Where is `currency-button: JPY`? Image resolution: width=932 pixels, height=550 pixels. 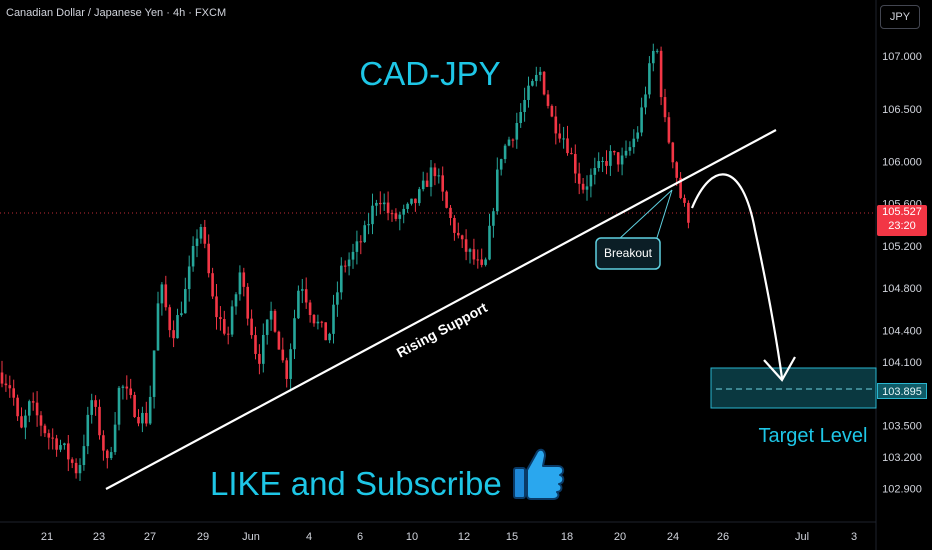
currency-button: JPY is located at coordinates (900, 17).